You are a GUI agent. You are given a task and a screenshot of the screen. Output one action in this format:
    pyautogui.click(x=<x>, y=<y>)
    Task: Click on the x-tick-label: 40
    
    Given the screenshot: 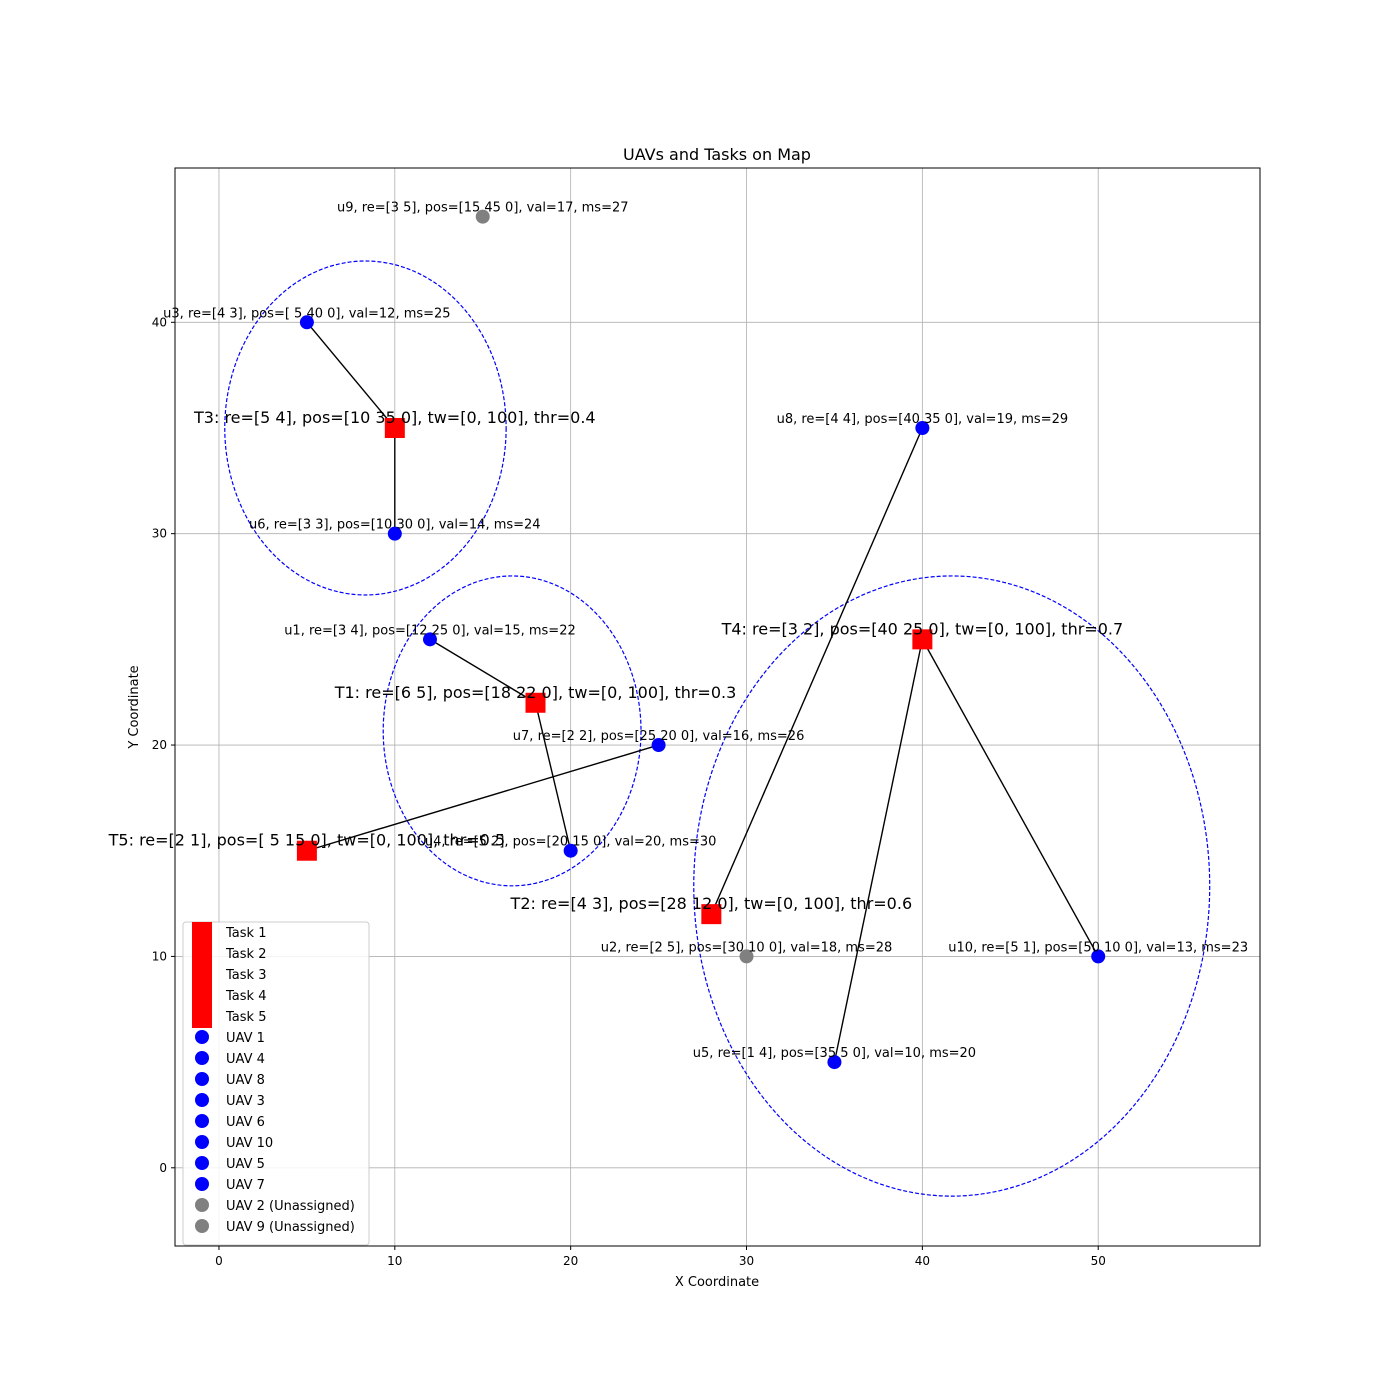 What is the action you would take?
    pyautogui.click(x=922, y=1261)
    